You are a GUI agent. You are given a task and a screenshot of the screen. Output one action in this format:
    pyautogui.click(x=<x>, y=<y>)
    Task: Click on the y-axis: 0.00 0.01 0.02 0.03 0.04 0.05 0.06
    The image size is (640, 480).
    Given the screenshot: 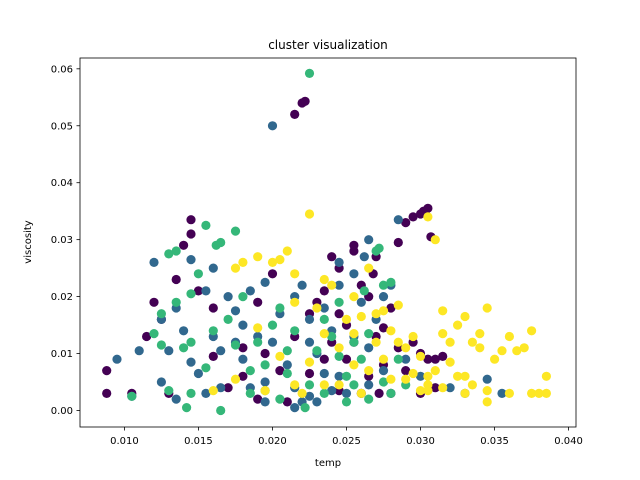 What is the action you would take?
    pyautogui.click(x=65, y=240)
    